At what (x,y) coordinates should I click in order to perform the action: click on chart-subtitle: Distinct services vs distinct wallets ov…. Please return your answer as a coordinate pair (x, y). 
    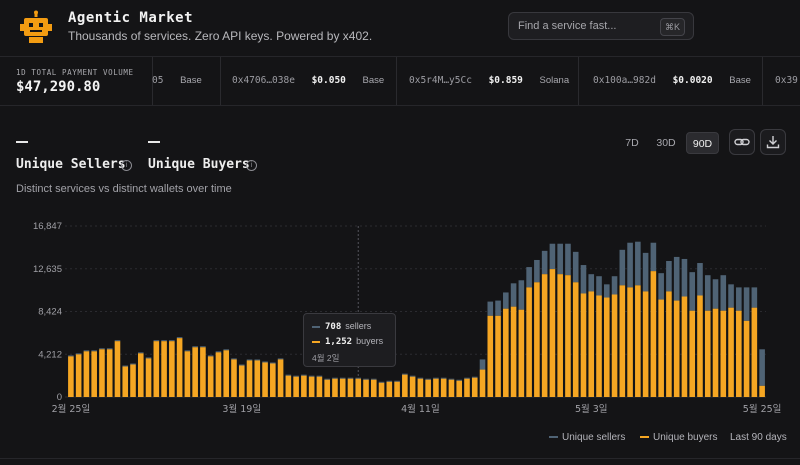
    Looking at the image, I should click on (124, 189).